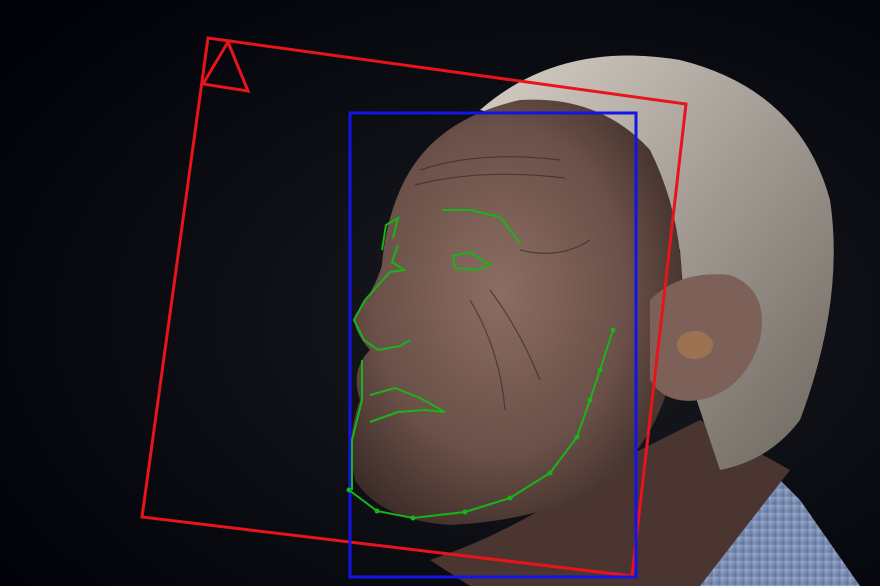  What do you see at coordinates (695, 345) in the screenshot?
I see `hearing-aid` at bounding box center [695, 345].